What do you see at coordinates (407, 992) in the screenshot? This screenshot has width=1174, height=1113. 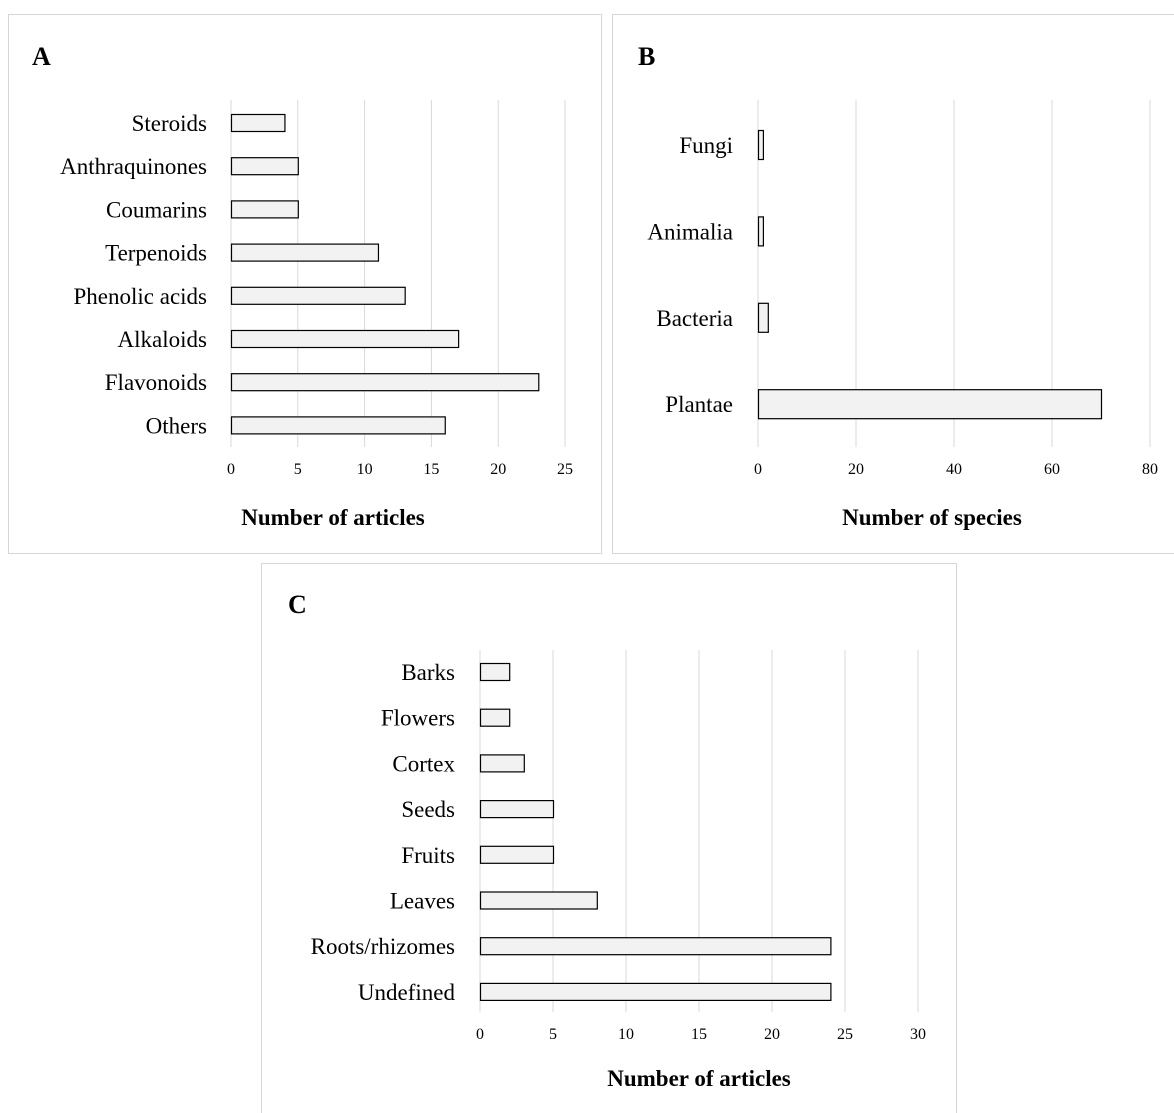 I see `category-label: Undefined` at bounding box center [407, 992].